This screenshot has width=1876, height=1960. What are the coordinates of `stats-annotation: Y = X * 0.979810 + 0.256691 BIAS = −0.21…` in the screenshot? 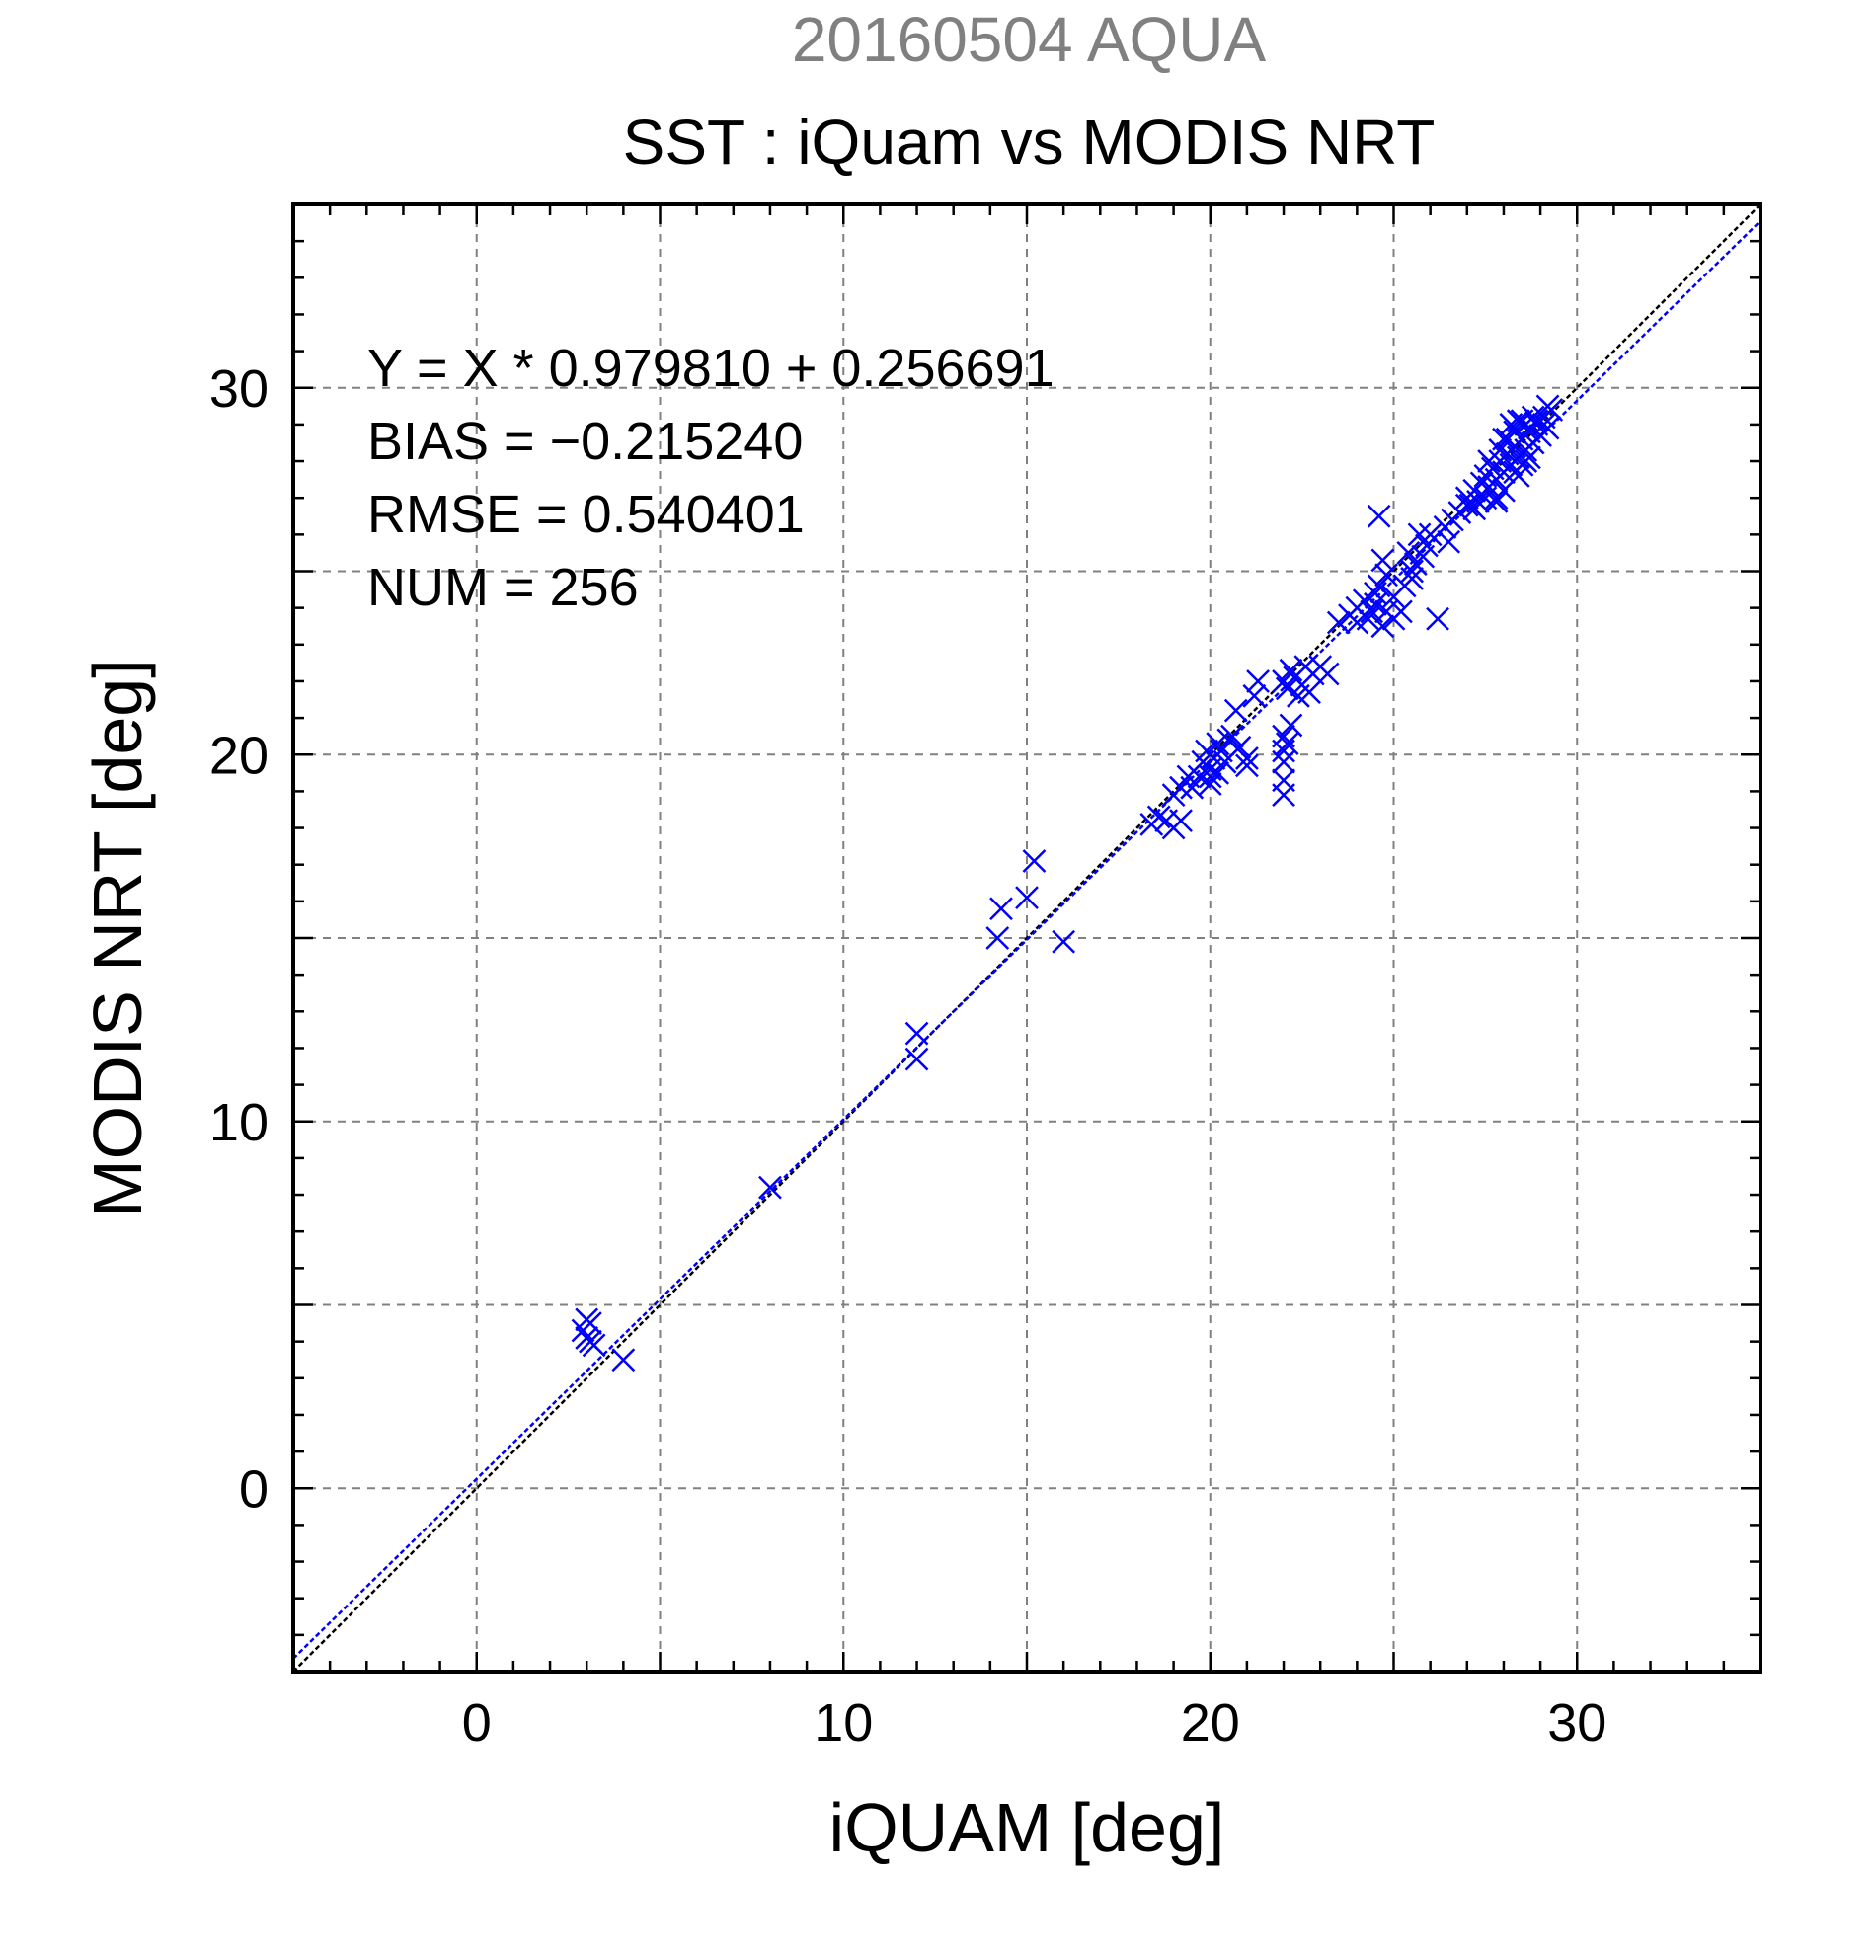 It's located at (711, 478).